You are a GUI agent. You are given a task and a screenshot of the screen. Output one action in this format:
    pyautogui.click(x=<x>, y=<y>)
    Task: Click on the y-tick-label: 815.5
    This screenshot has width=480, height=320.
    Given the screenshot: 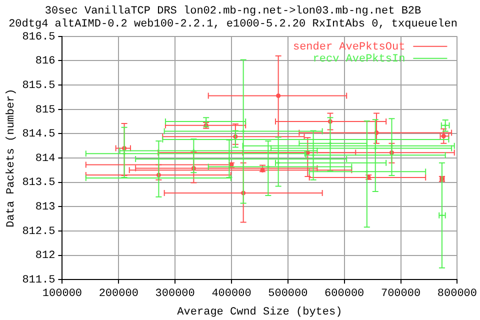 What is the action you would take?
    pyautogui.click(x=39, y=86)
    